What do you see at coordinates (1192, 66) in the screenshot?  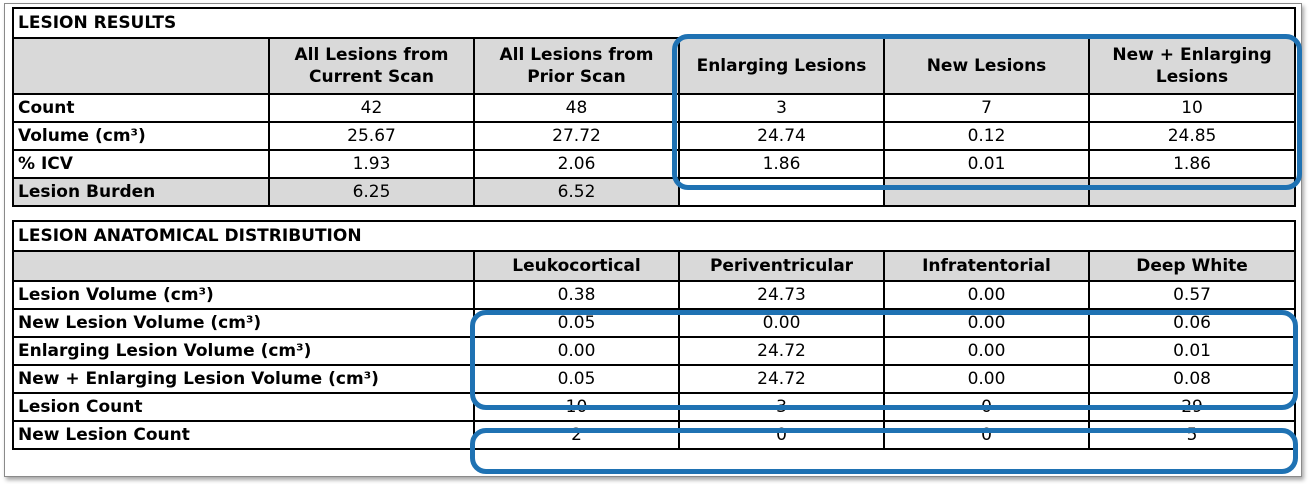 I see `column-header: New + Enlarging Lesions` at bounding box center [1192, 66].